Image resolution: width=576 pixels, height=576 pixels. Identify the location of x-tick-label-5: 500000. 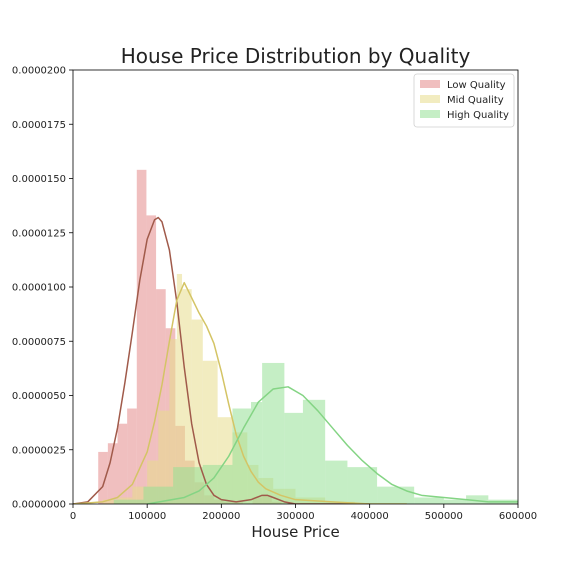
(444, 516).